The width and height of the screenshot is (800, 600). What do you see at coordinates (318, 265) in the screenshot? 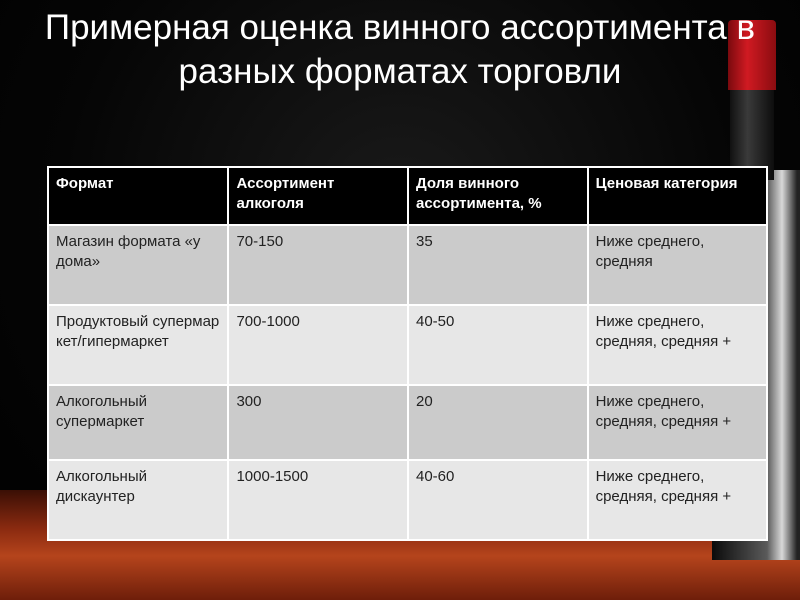
I see `cell-alcohol-assortment: 70-150` at bounding box center [318, 265].